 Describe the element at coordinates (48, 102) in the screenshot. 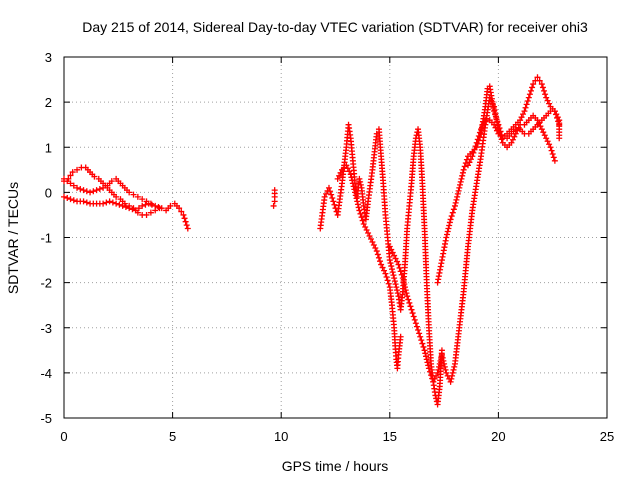

I see `y-tick-label: 2` at that location.